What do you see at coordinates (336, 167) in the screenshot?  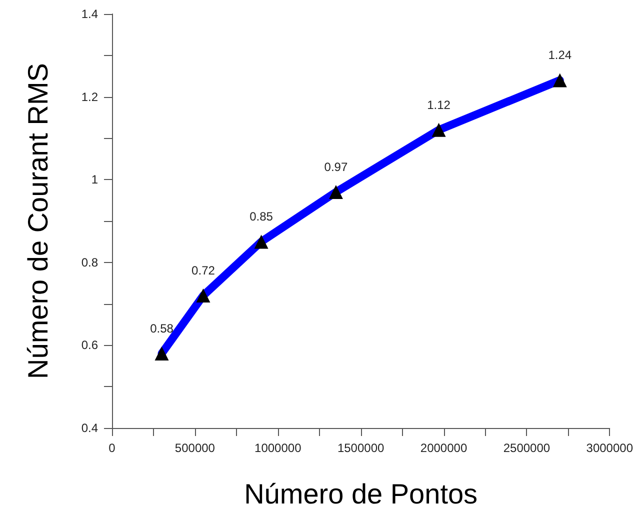 I see `data-label: 0.97` at bounding box center [336, 167].